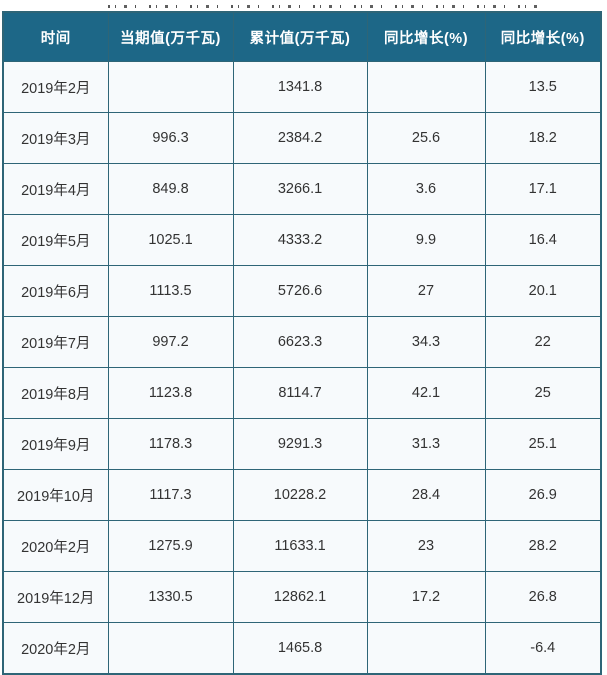  What do you see at coordinates (170, 444) in the screenshot?
I see `cell: 1178.3` at bounding box center [170, 444].